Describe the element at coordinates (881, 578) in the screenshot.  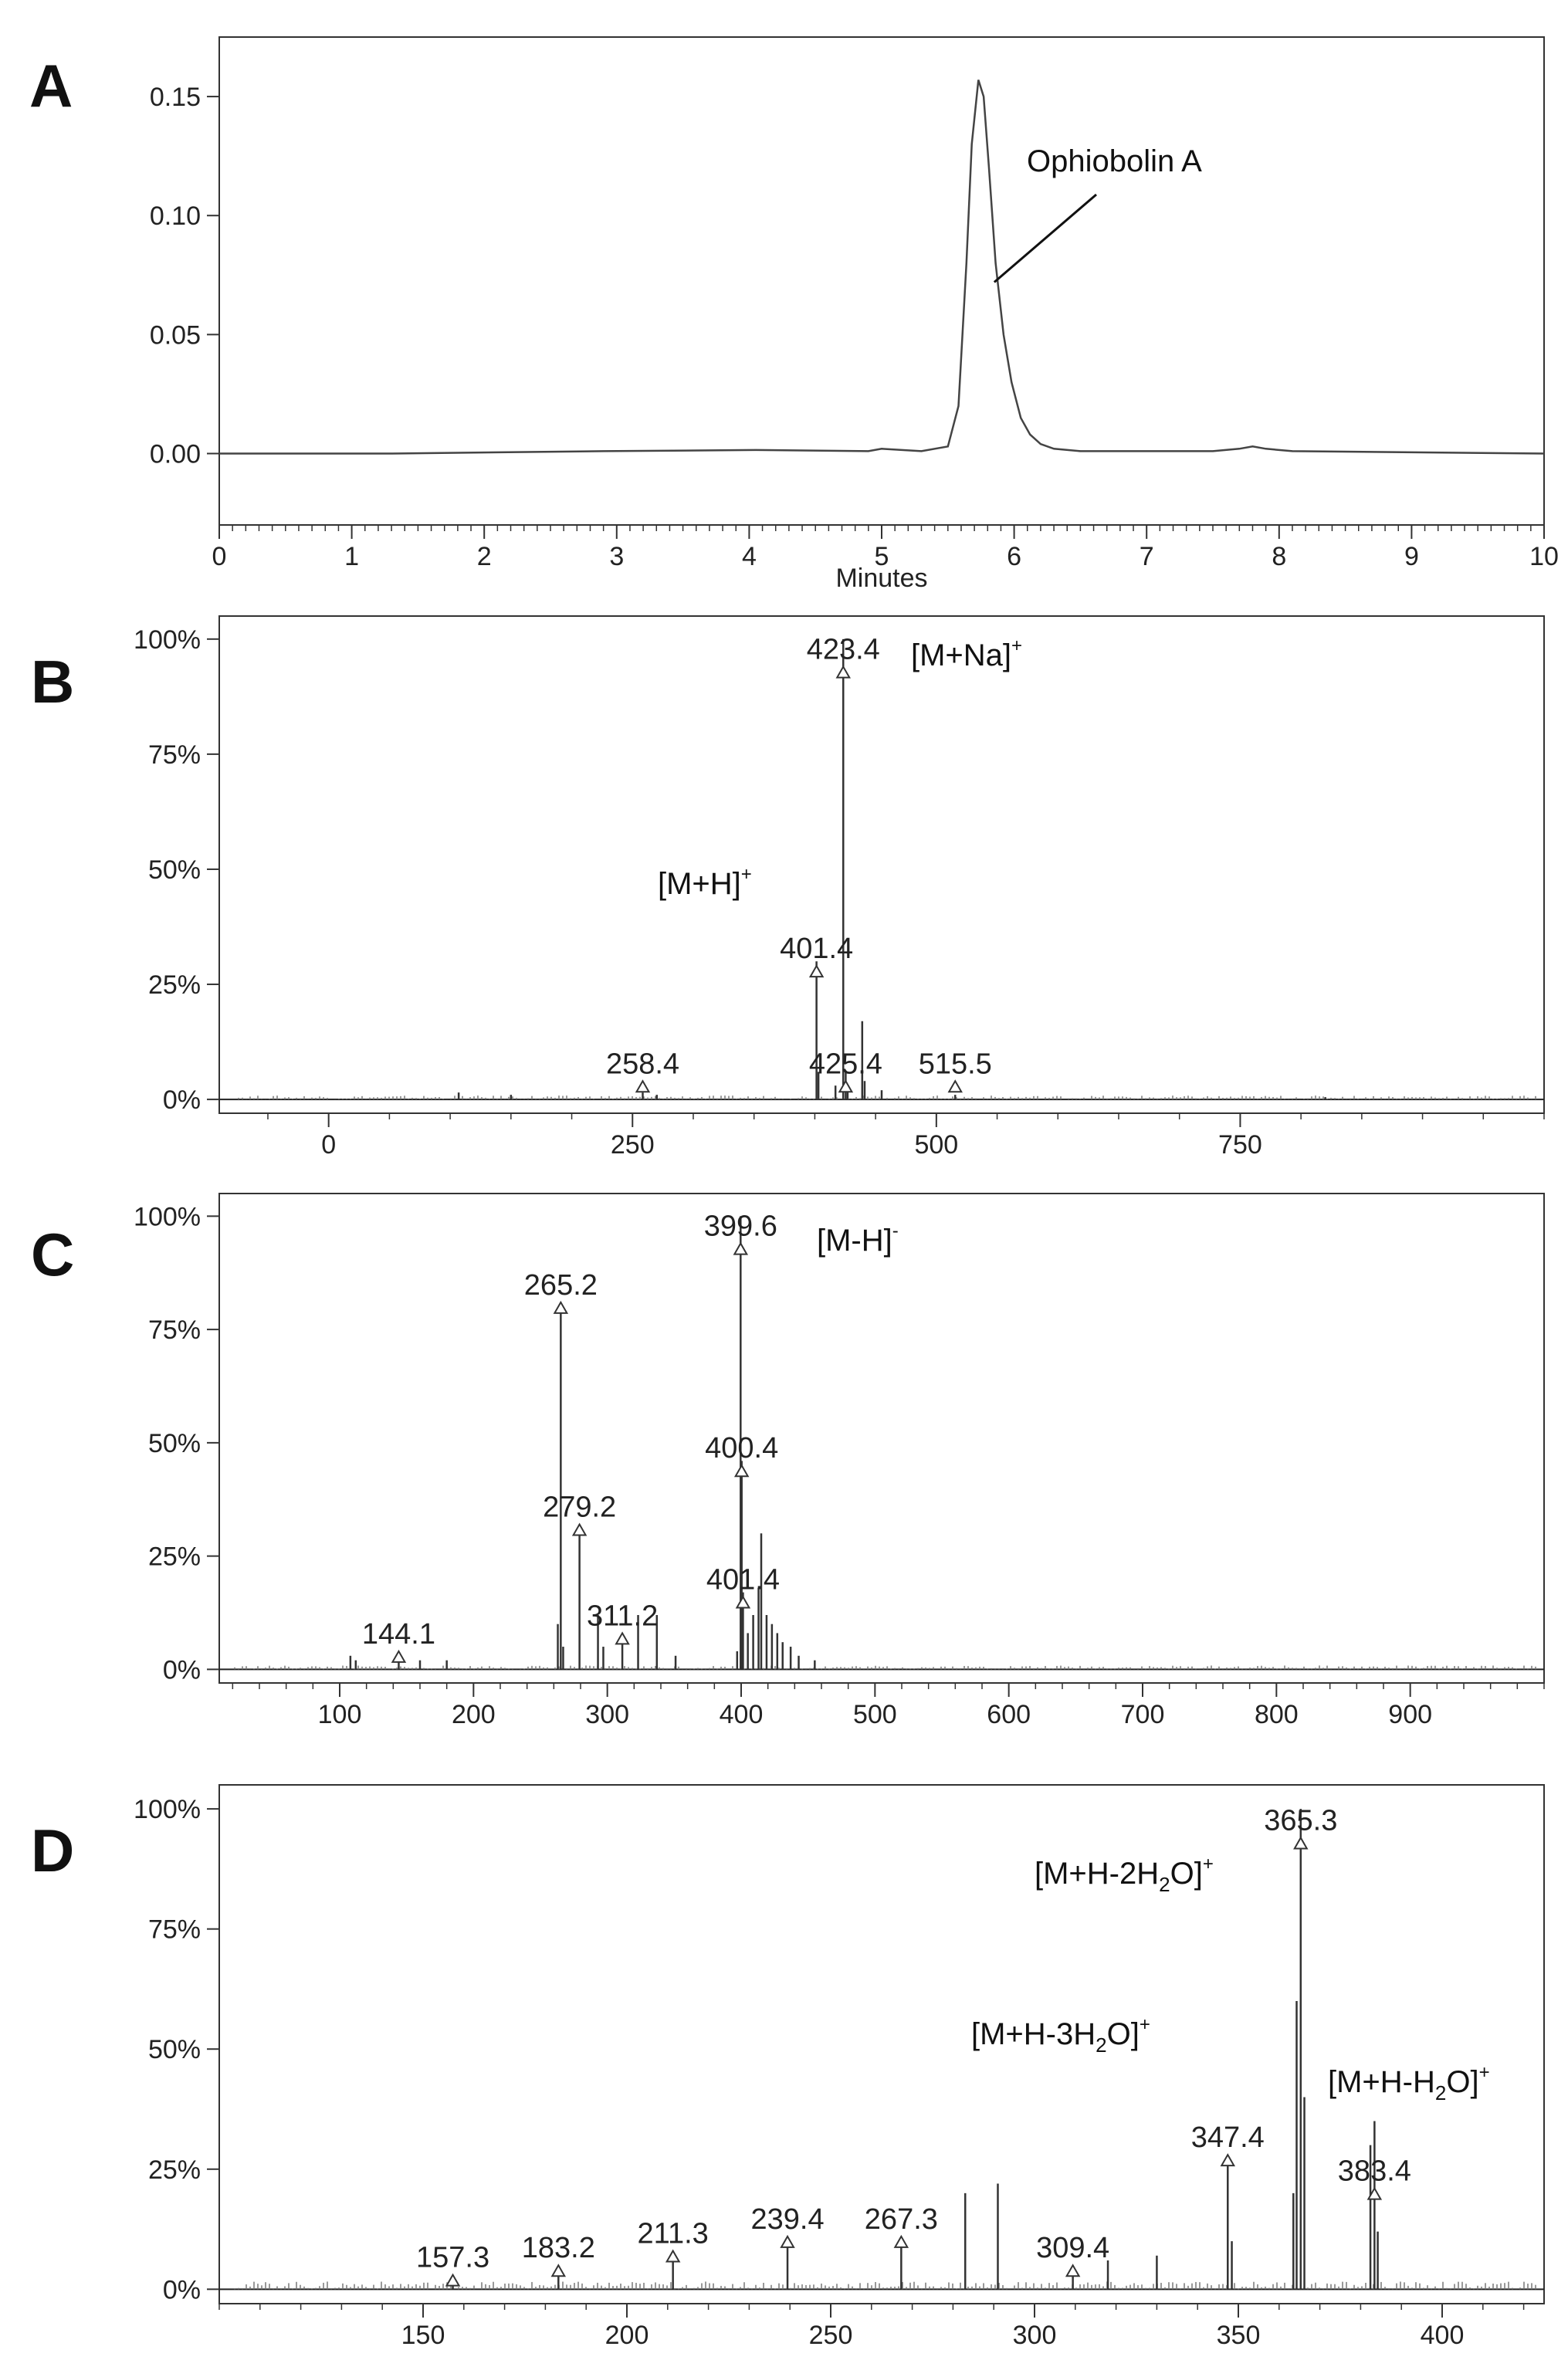
I see `panel-a-x-label: Minutes` at that location.